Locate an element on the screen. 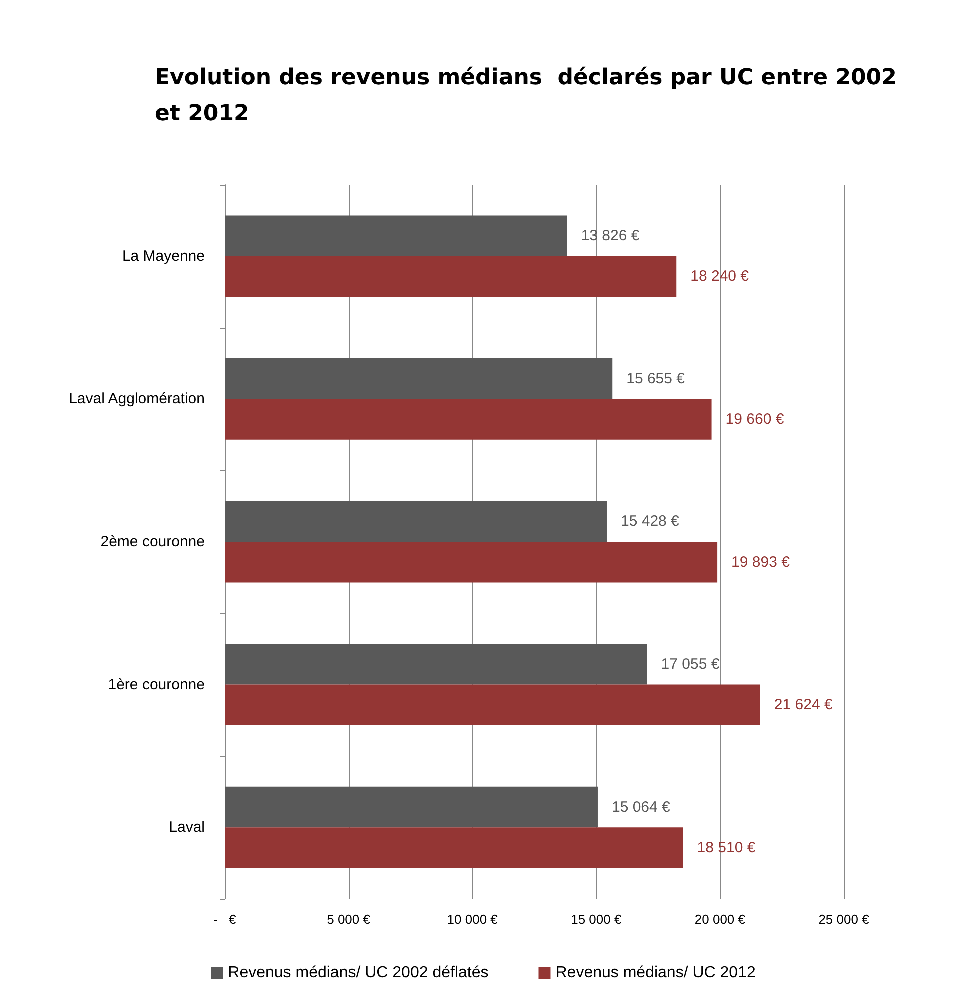 The width and height of the screenshot is (967, 994). y-tick-label: La Mayenne is located at coordinates (163, 256).